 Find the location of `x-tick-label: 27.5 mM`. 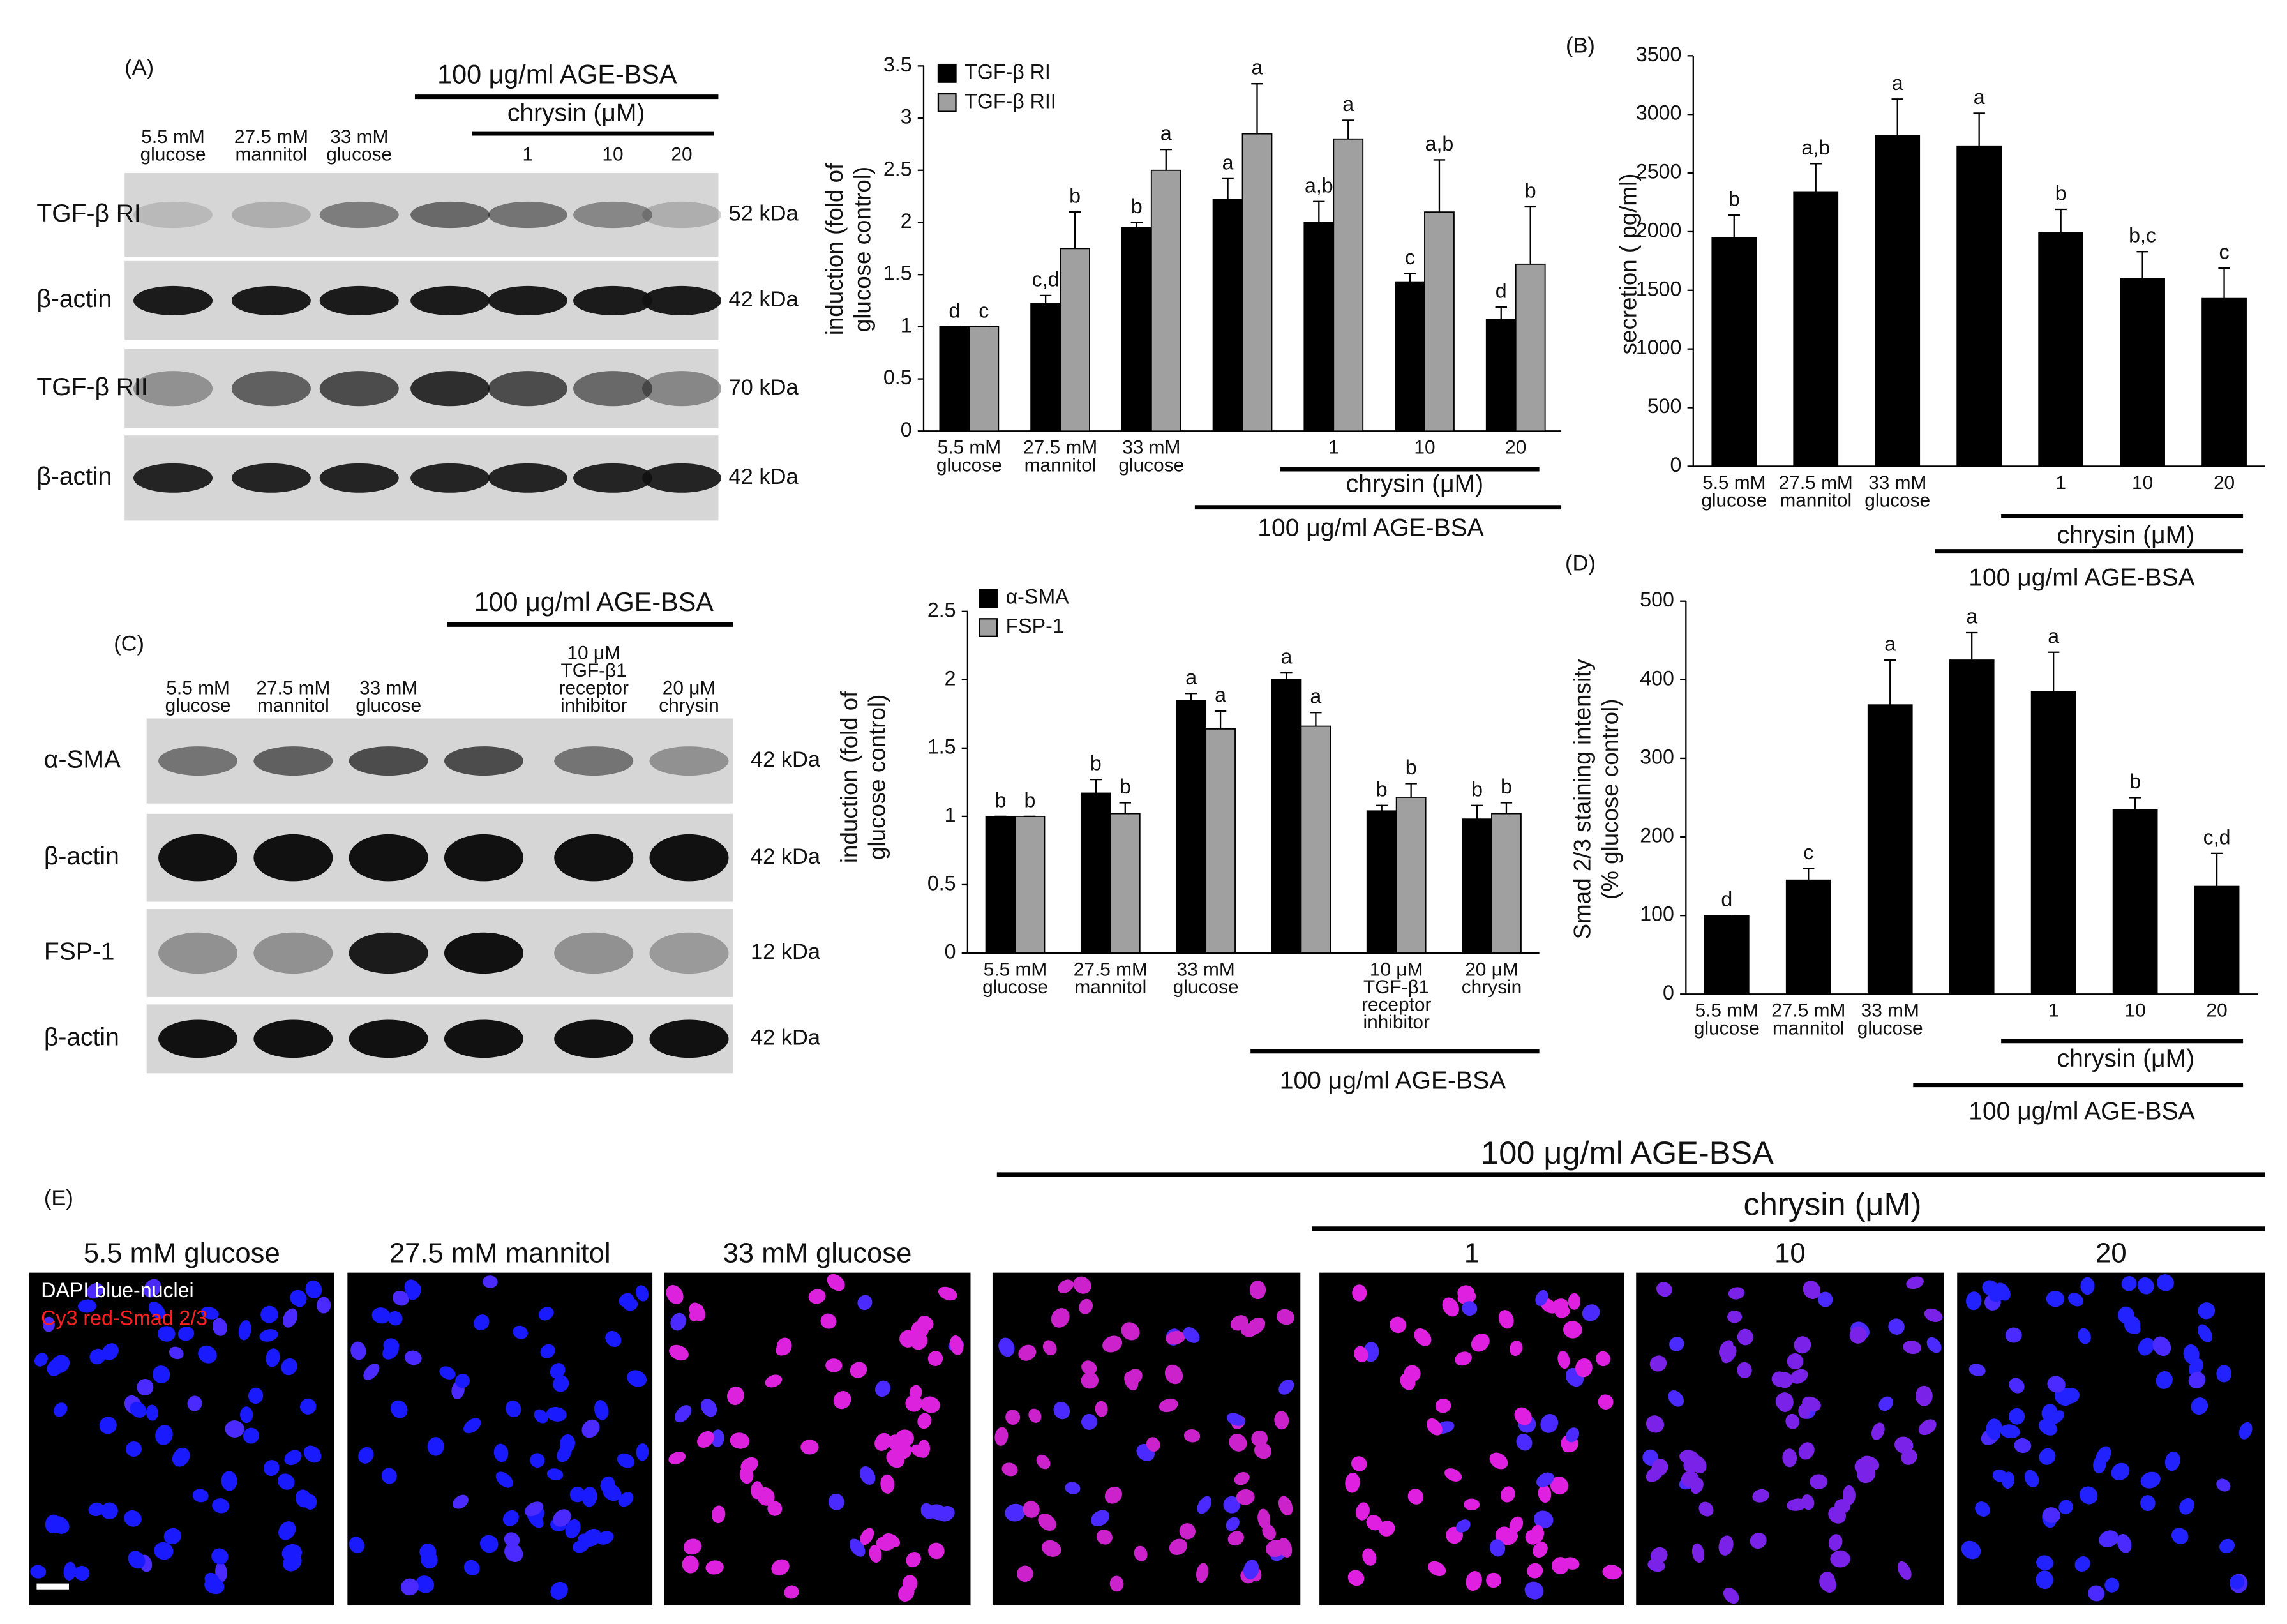

x-tick-label: 27.5 mM is located at coordinates (1808, 1011).